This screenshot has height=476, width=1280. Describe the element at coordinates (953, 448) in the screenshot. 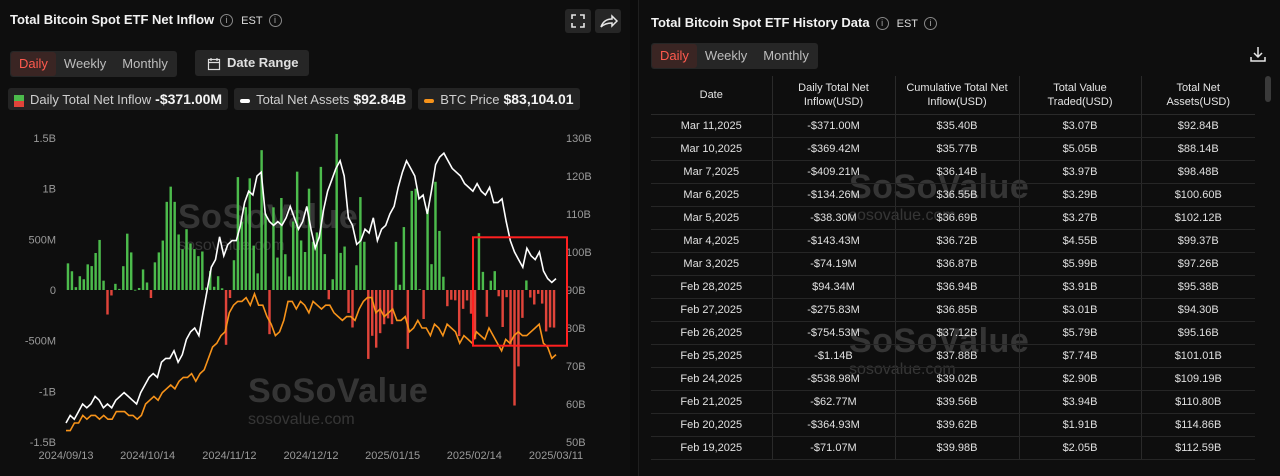

I see `table-row: Feb 19,2025 -$71.07M $39.98B $2.05B $112.59B` at that location.